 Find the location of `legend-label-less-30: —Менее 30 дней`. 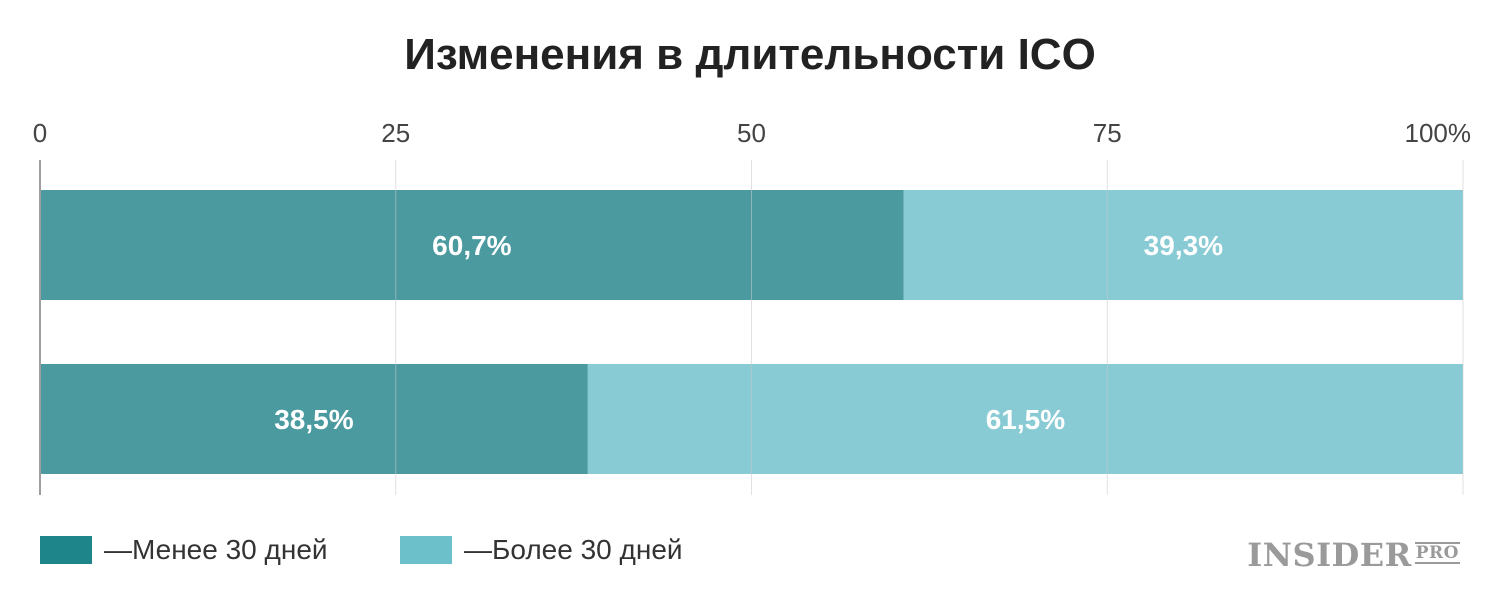

legend-label-less-30: —Менее 30 дней is located at coordinates (216, 549).